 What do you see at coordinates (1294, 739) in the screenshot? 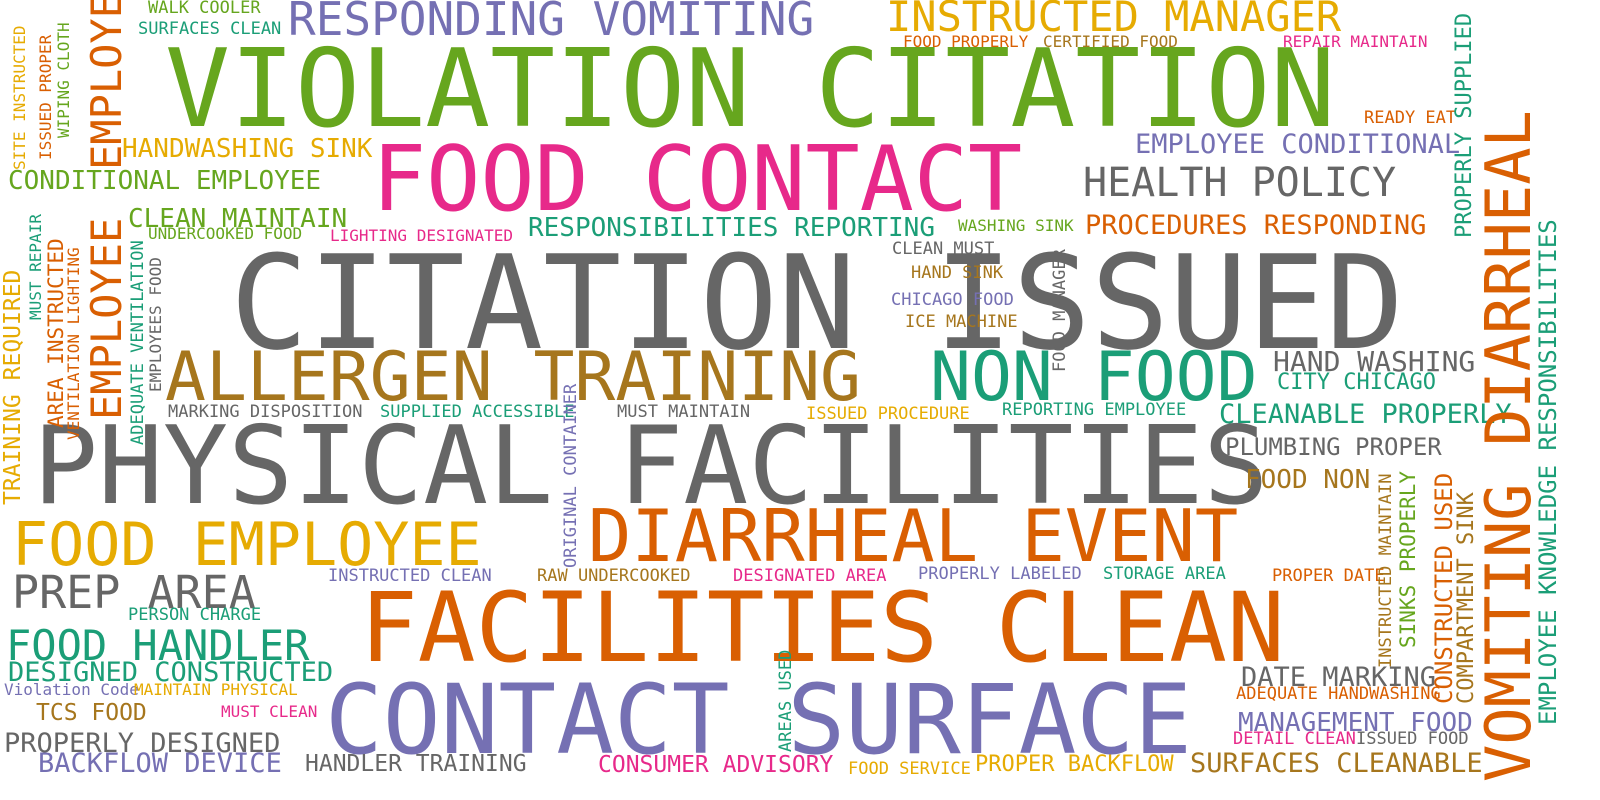
I see `word-detail-clean: DETAIL CLEAN` at bounding box center [1294, 739].